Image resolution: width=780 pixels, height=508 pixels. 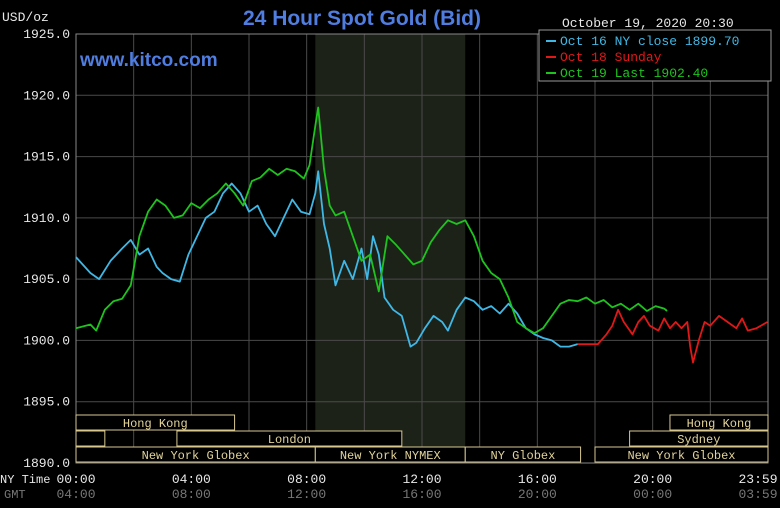 I want to click on y-tick-label: 1925.0, so click(x=46, y=34).